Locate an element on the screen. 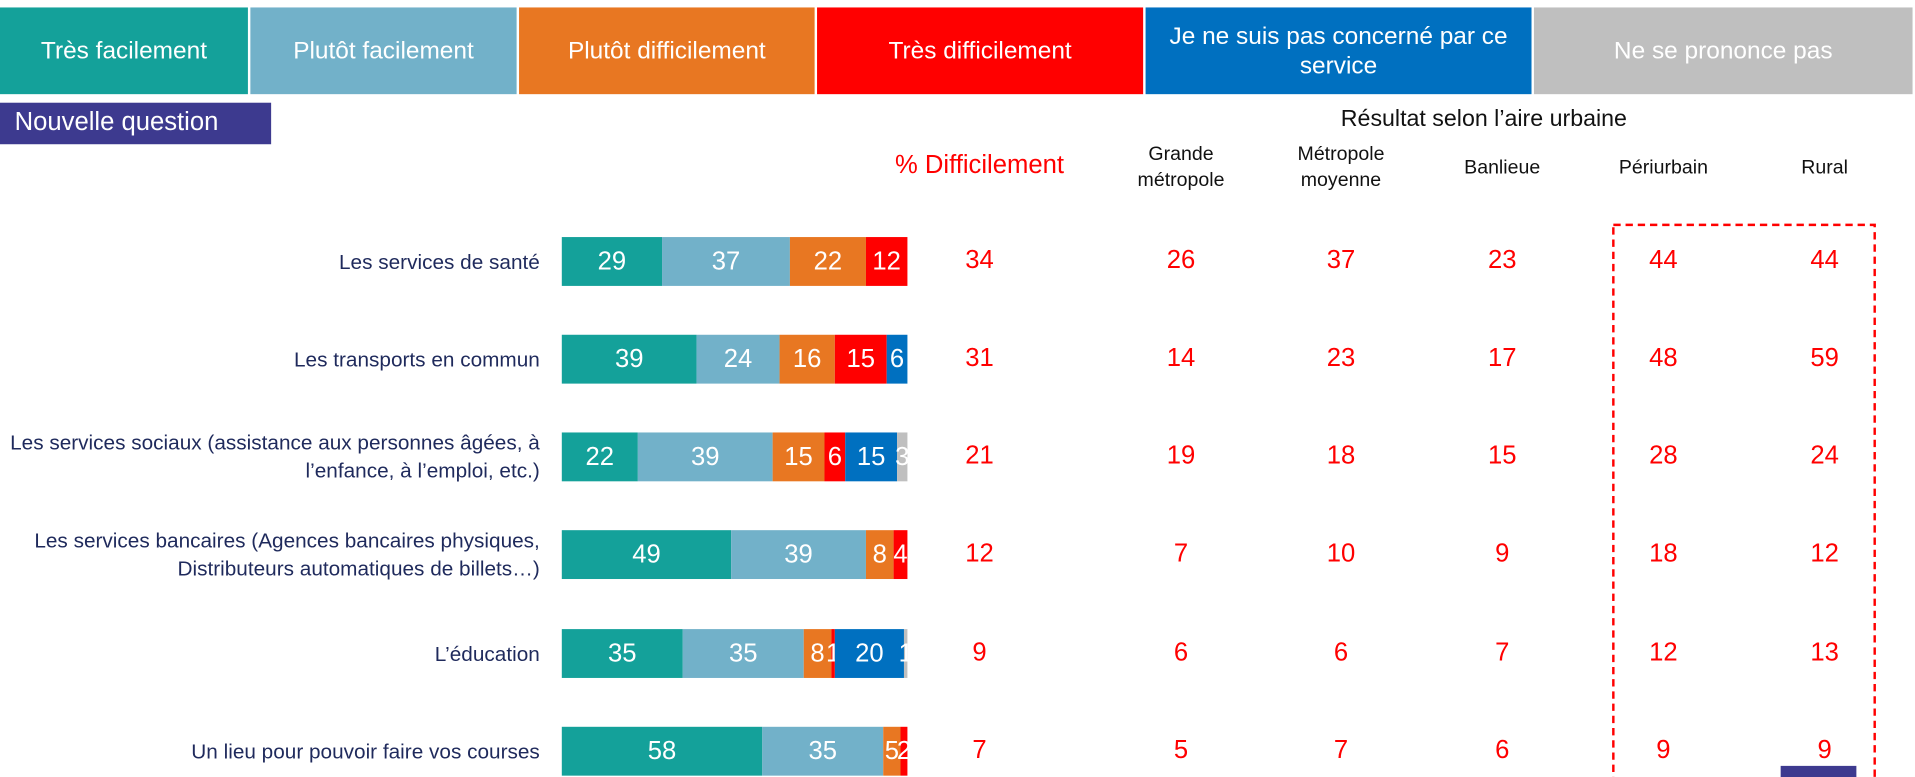  table-value: 13 is located at coordinates (1824, 652).